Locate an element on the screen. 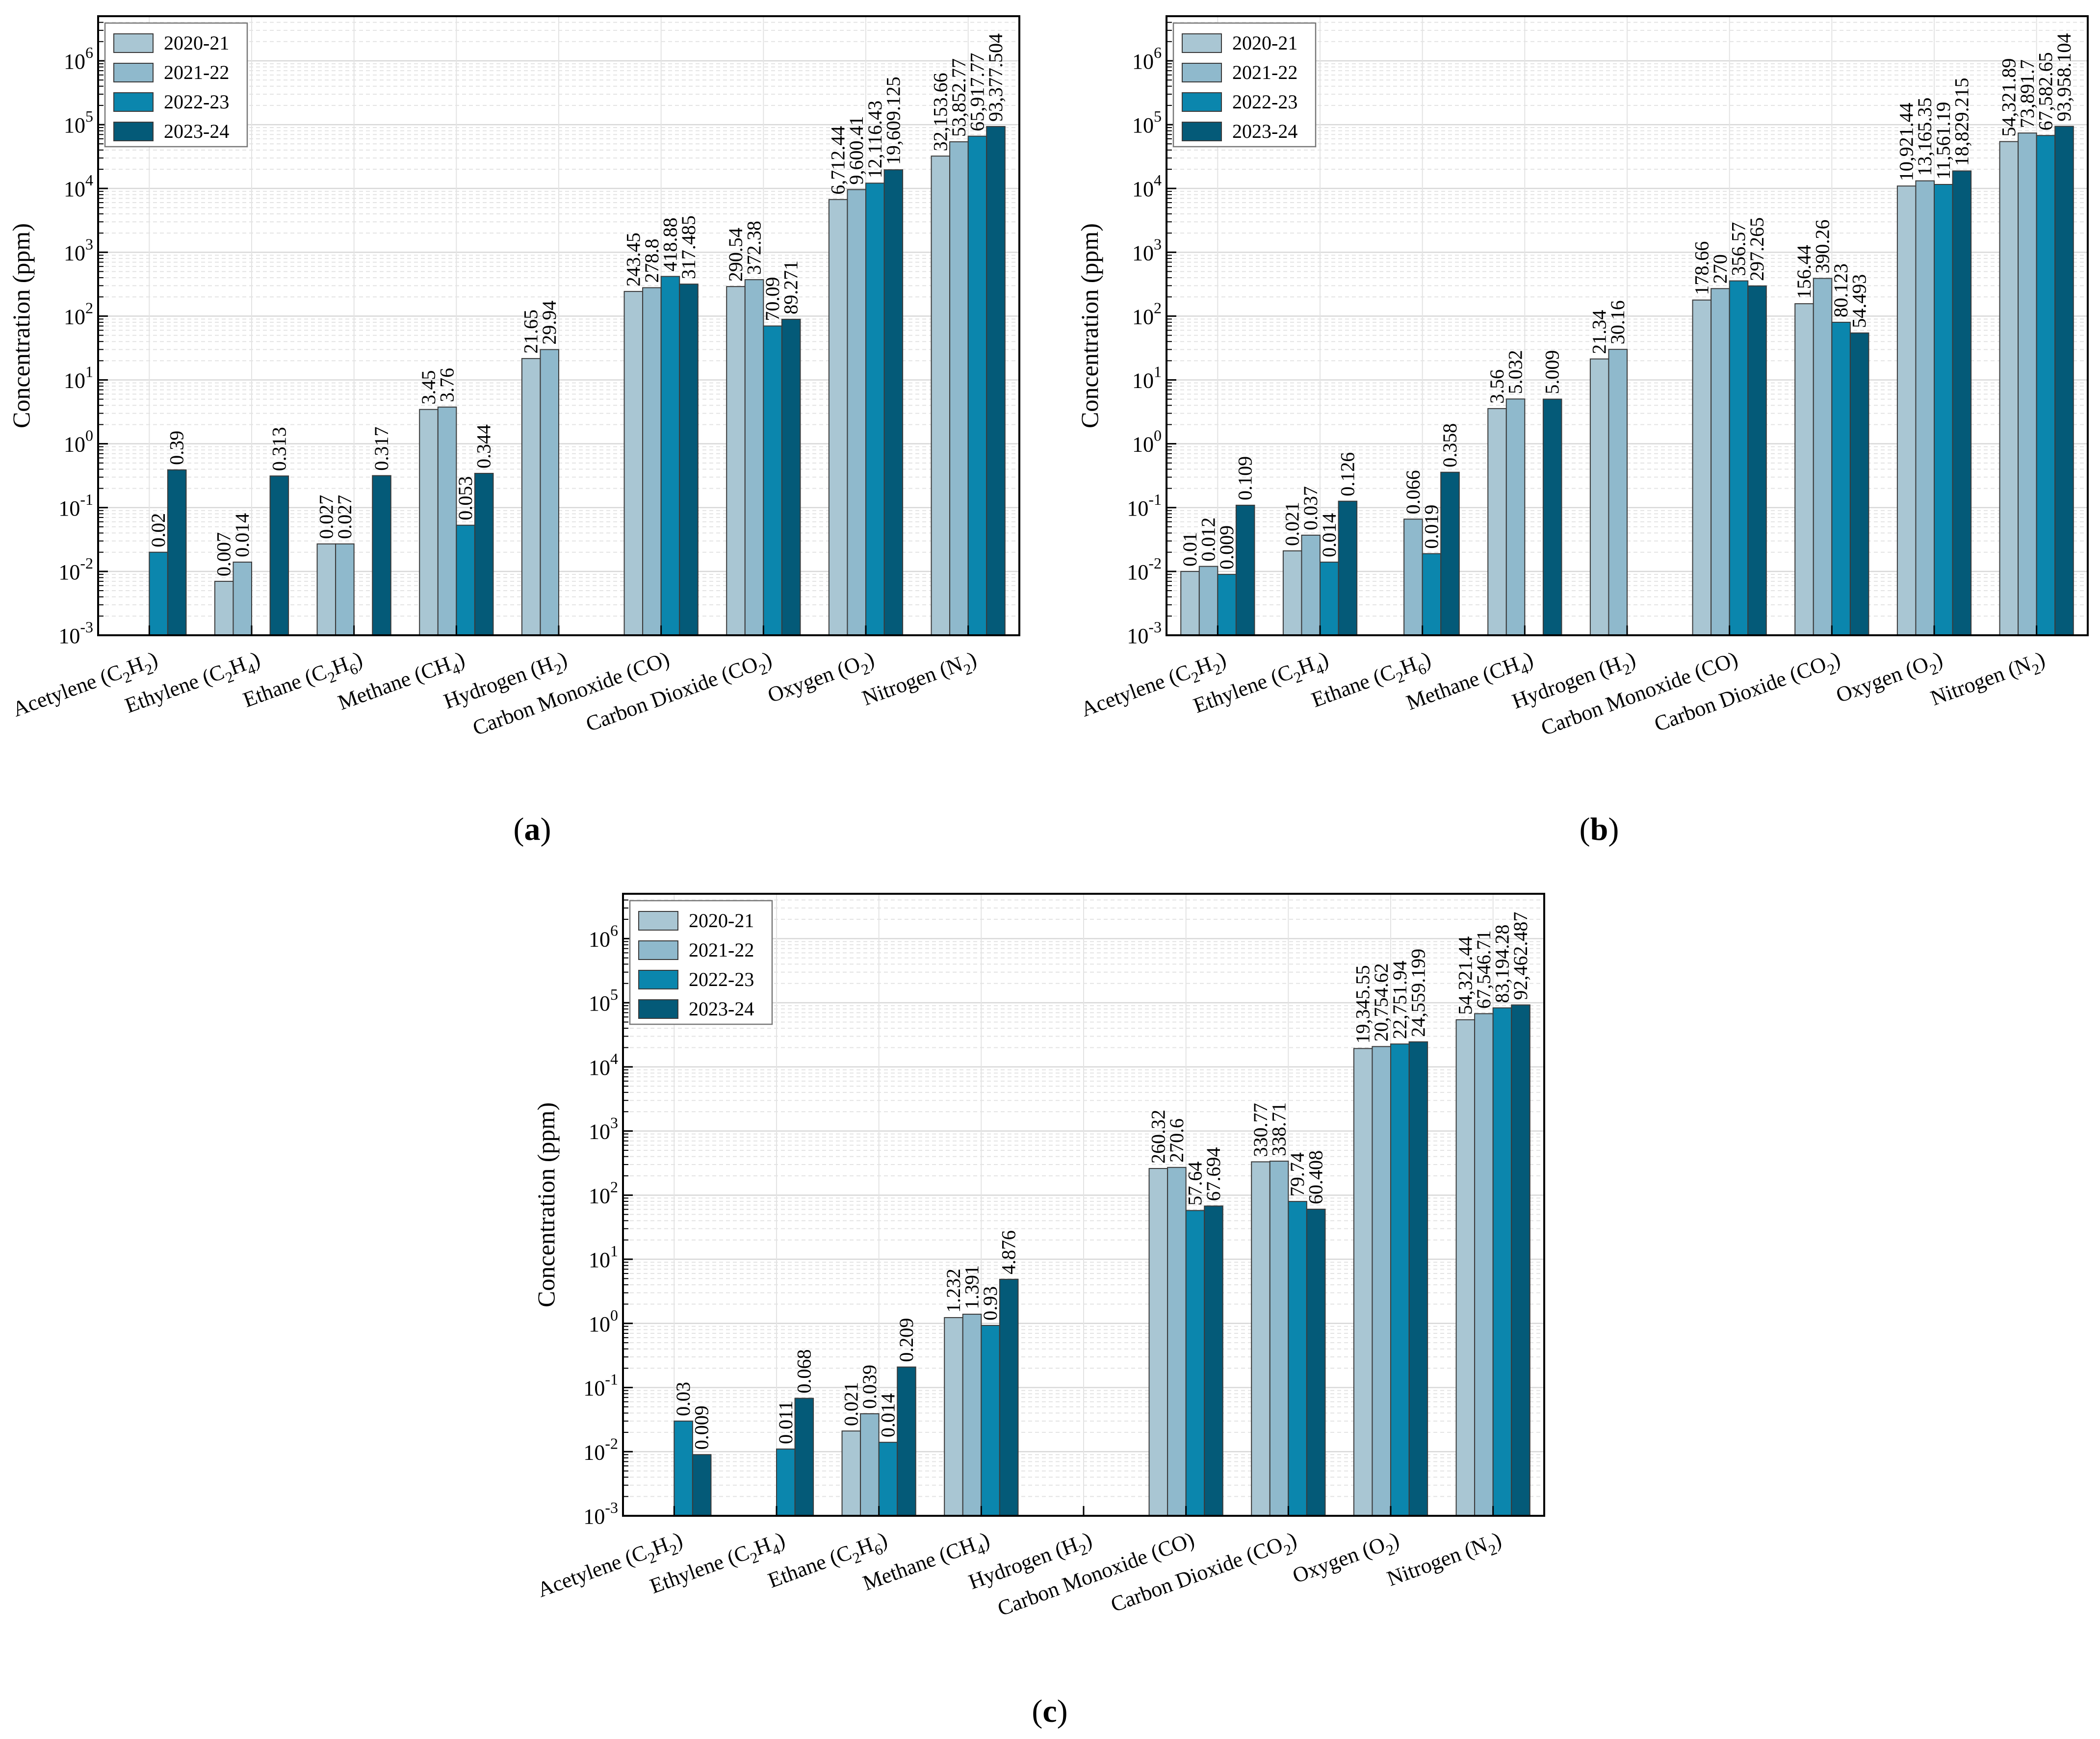 The image size is (2100, 1739). y-tick-label: 10⁻³ is located at coordinates (601, 1514).